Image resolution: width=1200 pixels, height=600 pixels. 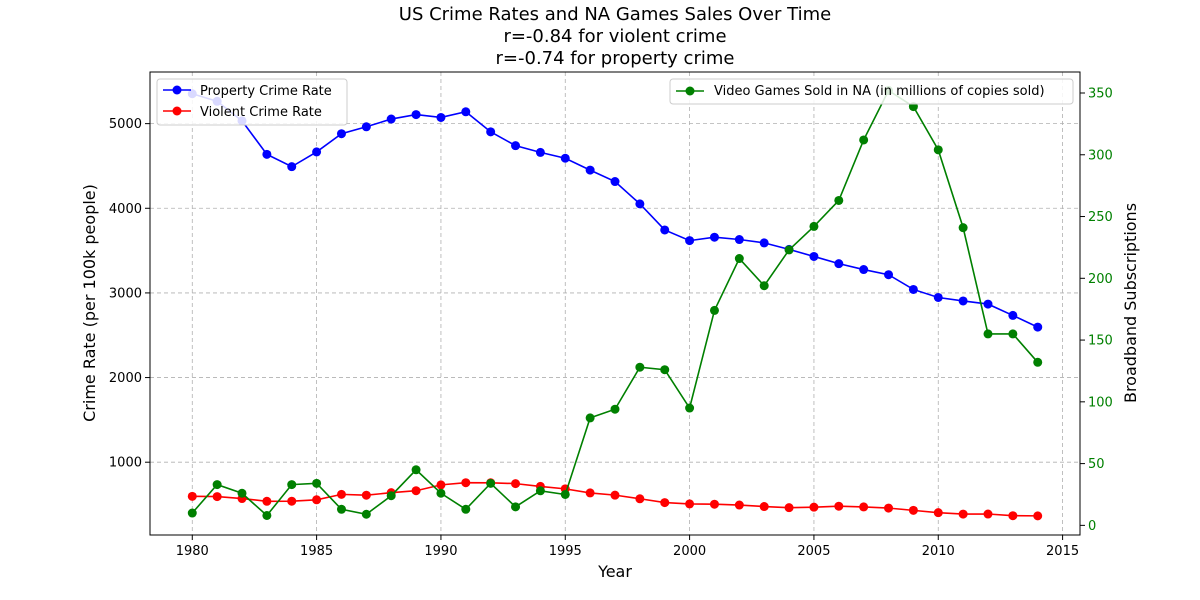 I want to click on legend-marker-violent, so click(x=177, y=111).